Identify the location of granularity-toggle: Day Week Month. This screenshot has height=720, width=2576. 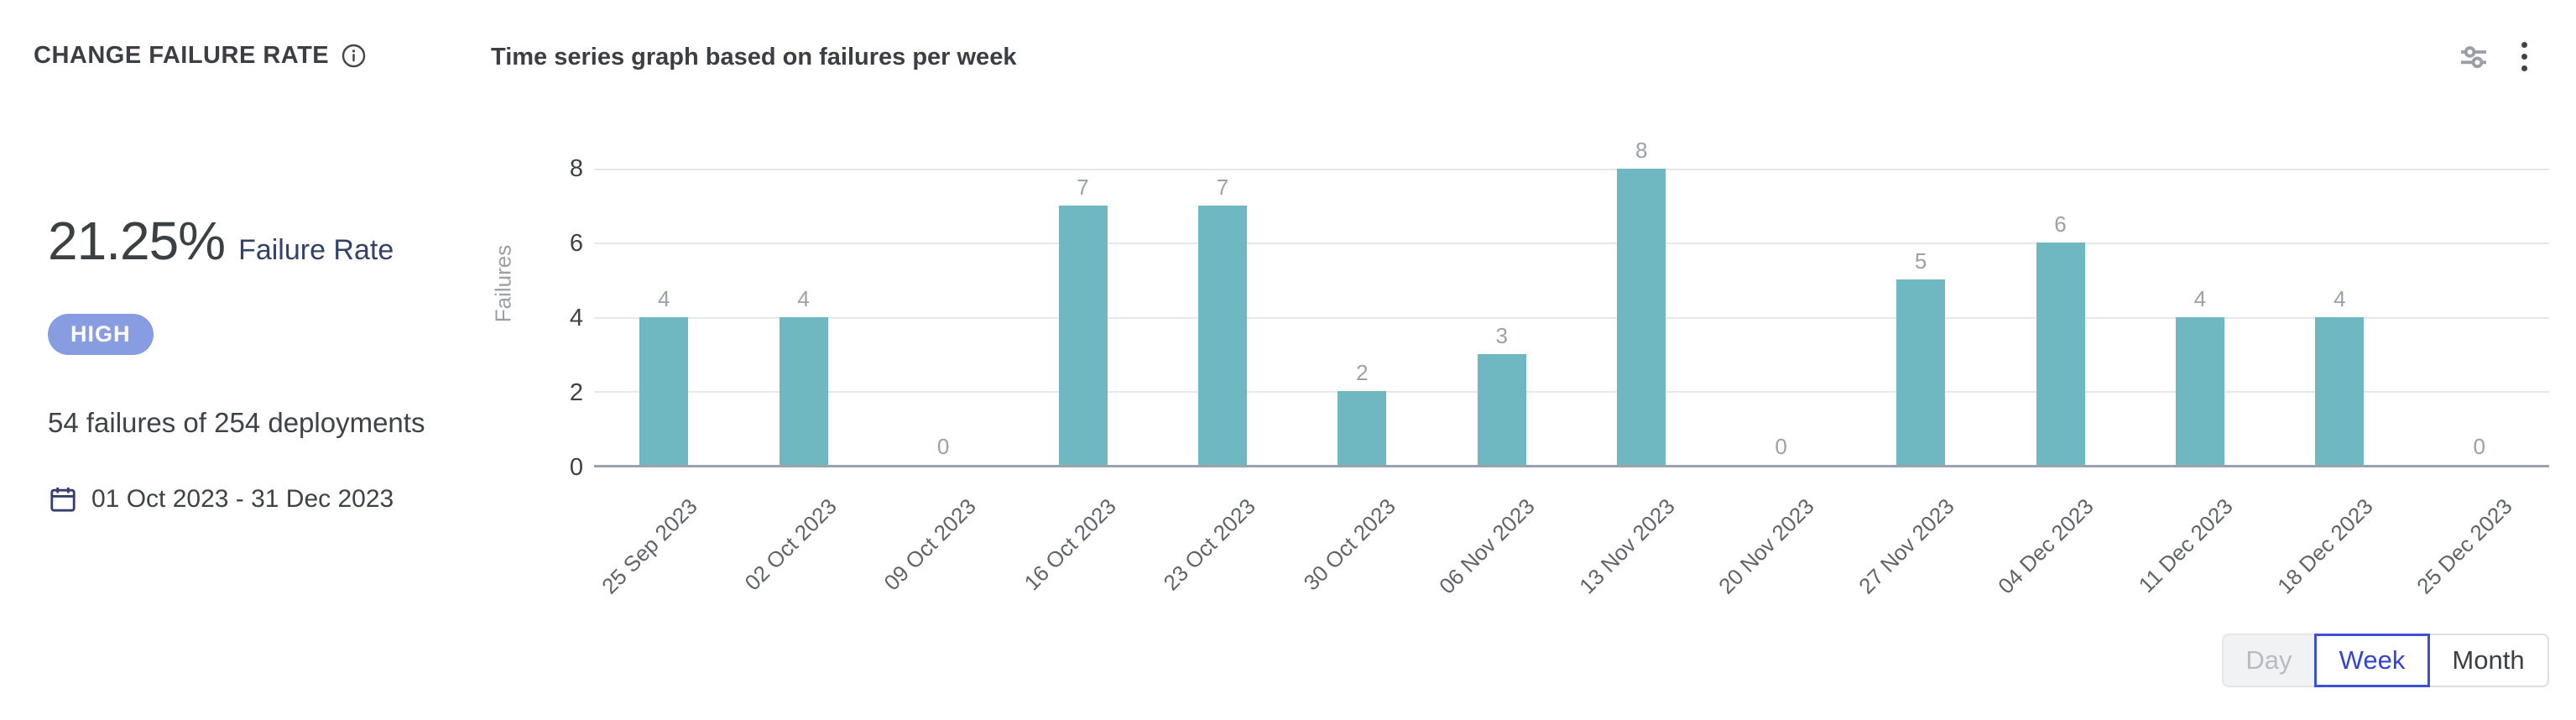
(2385, 660).